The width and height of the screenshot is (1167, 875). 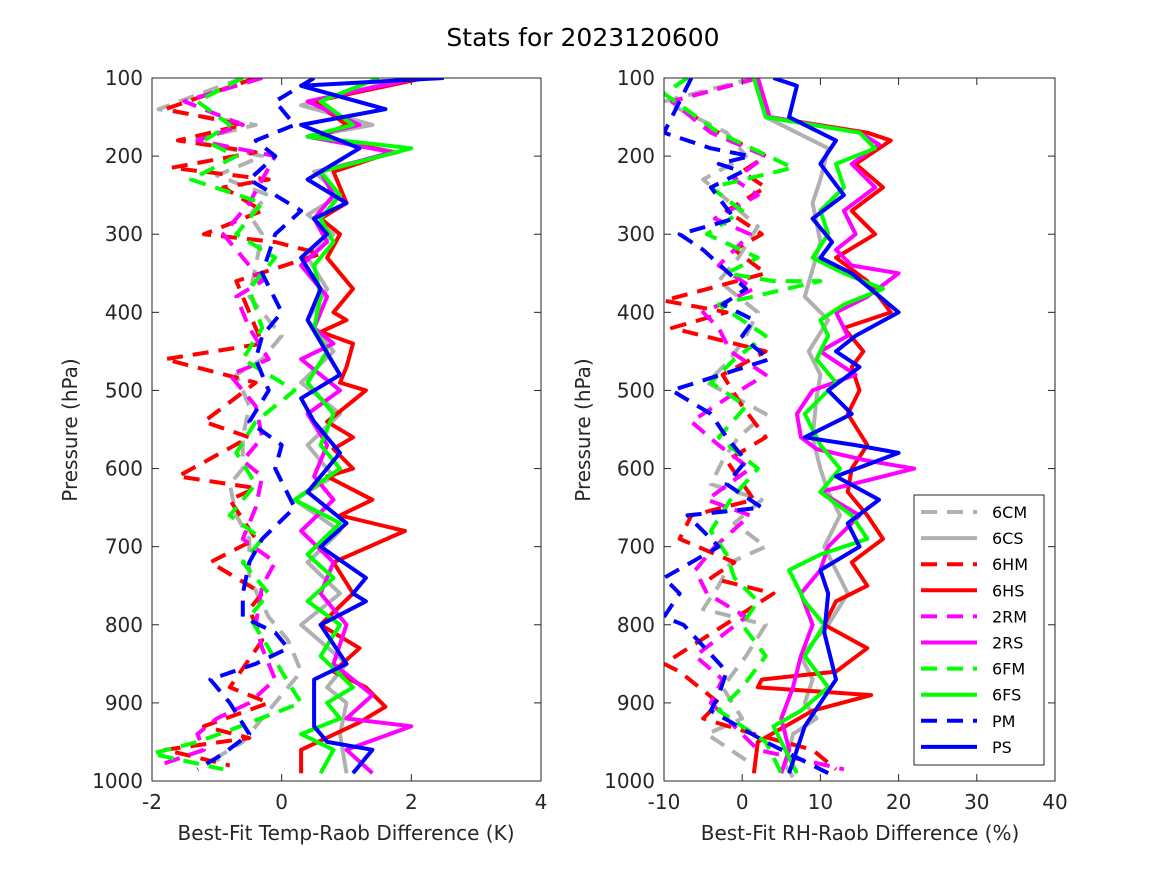 What do you see at coordinates (1010, 564) in the screenshot?
I see `legend-label: 6HM` at bounding box center [1010, 564].